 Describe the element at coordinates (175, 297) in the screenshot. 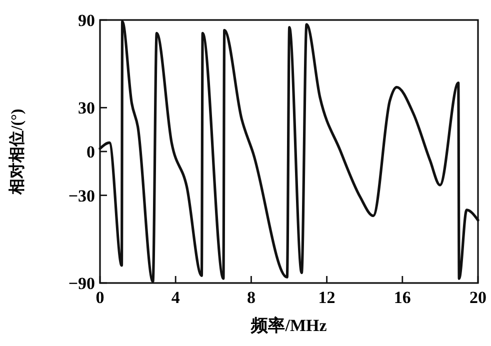

I see `x-tick-label: 4` at that location.